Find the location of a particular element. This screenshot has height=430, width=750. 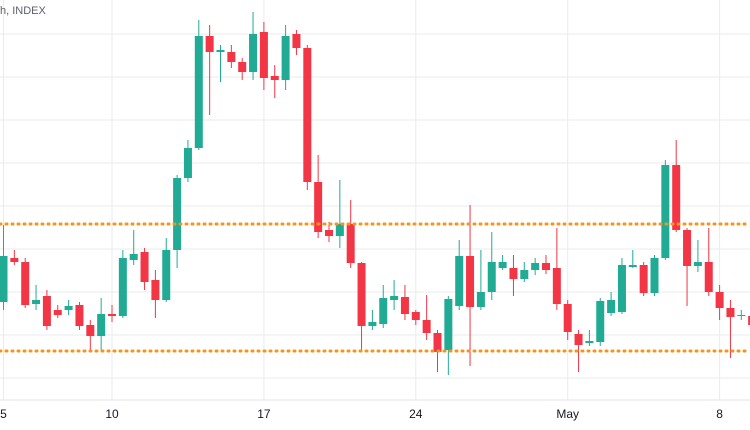

header: h, INDEX is located at coordinates (23, 11).